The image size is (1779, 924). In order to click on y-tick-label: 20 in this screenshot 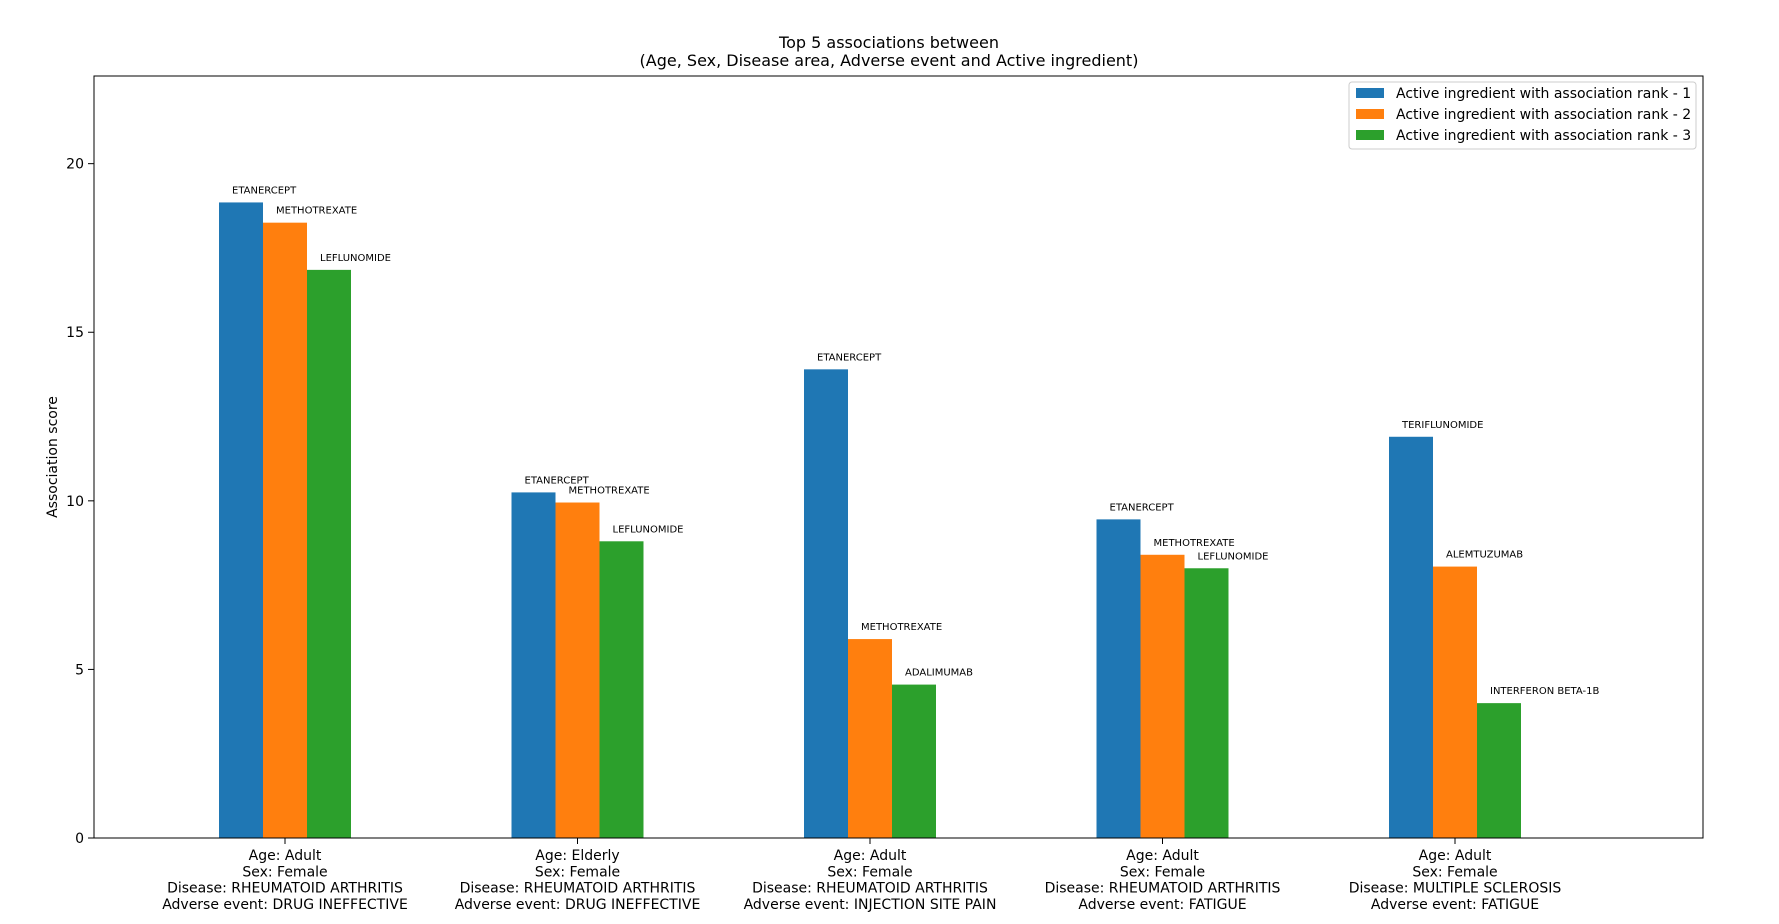, I will do `click(75, 165)`.